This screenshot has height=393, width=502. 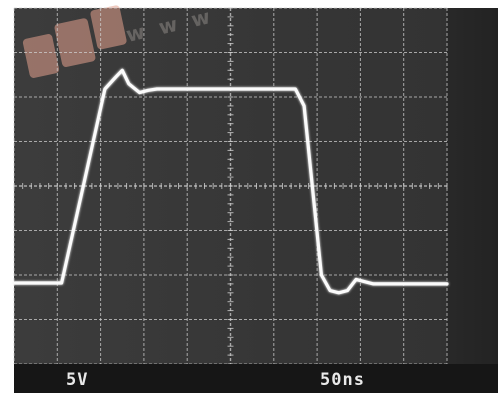 I want to click on vertical-scale-label: 5V, so click(x=77, y=380).